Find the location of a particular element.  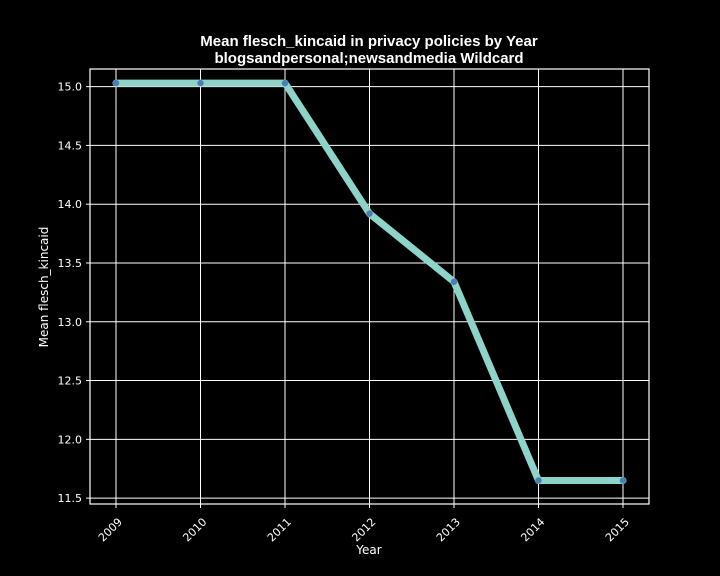

y-tick-label: 13.0 is located at coordinates (70, 322).